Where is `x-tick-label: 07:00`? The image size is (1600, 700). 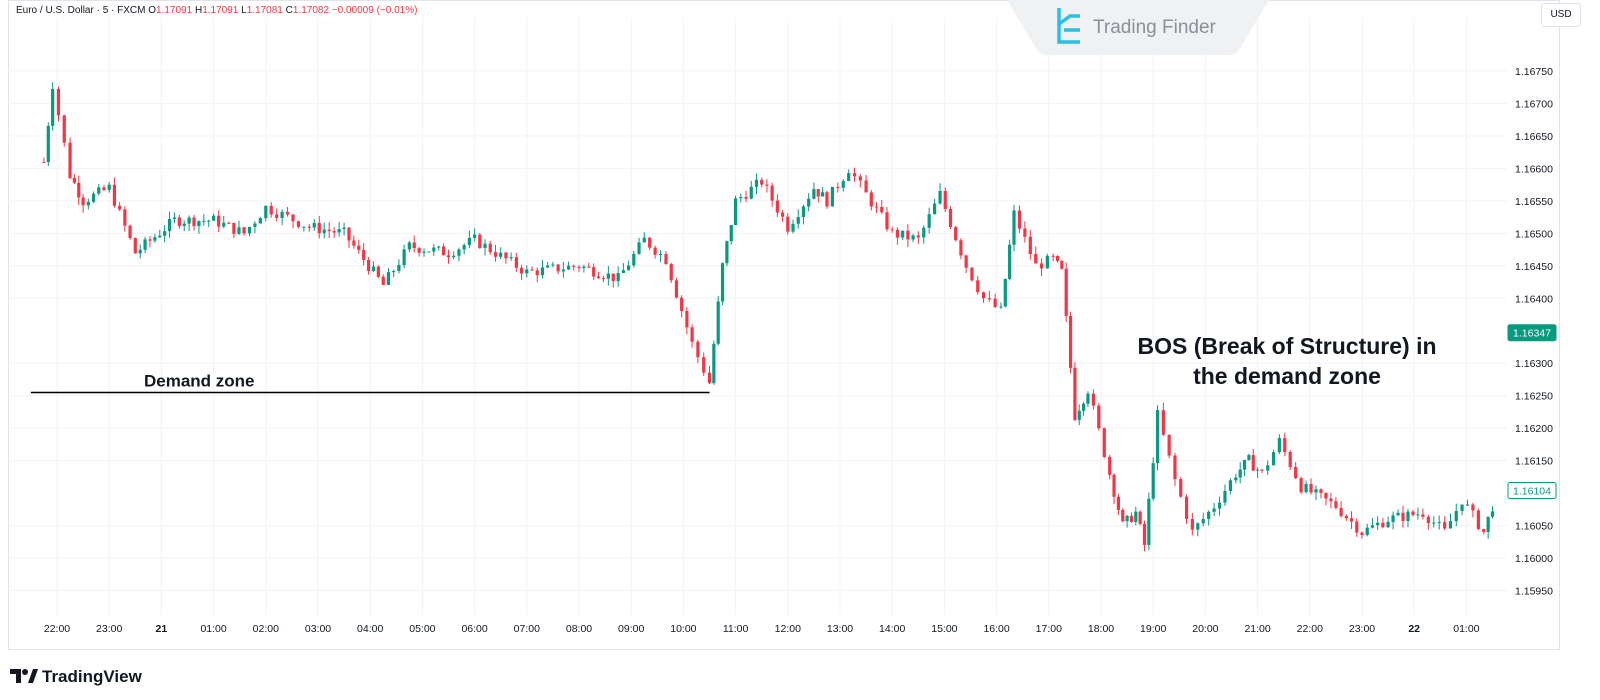
x-tick-label: 07:00 is located at coordinates (527, 629).